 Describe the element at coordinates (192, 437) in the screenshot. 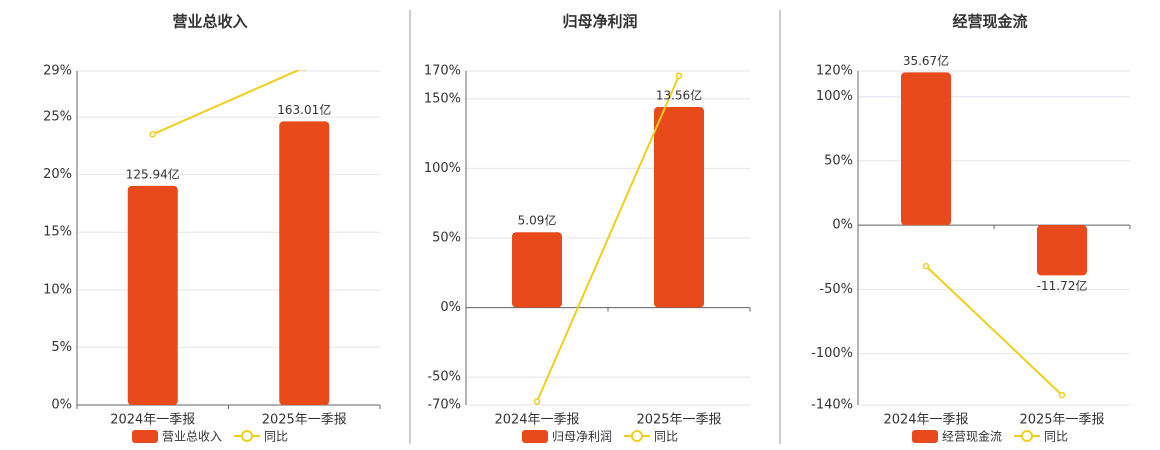

I see `legend-label: 营业总收入` at that location.